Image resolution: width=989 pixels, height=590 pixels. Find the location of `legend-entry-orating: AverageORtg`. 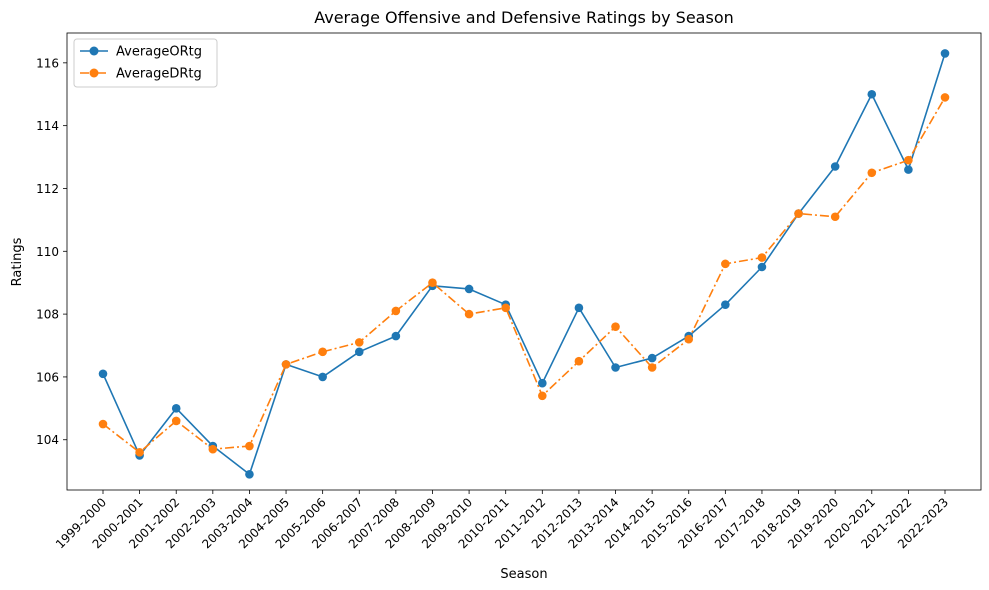

legend-entry-orating: AverageORtg is located at coordinates (141, 52).